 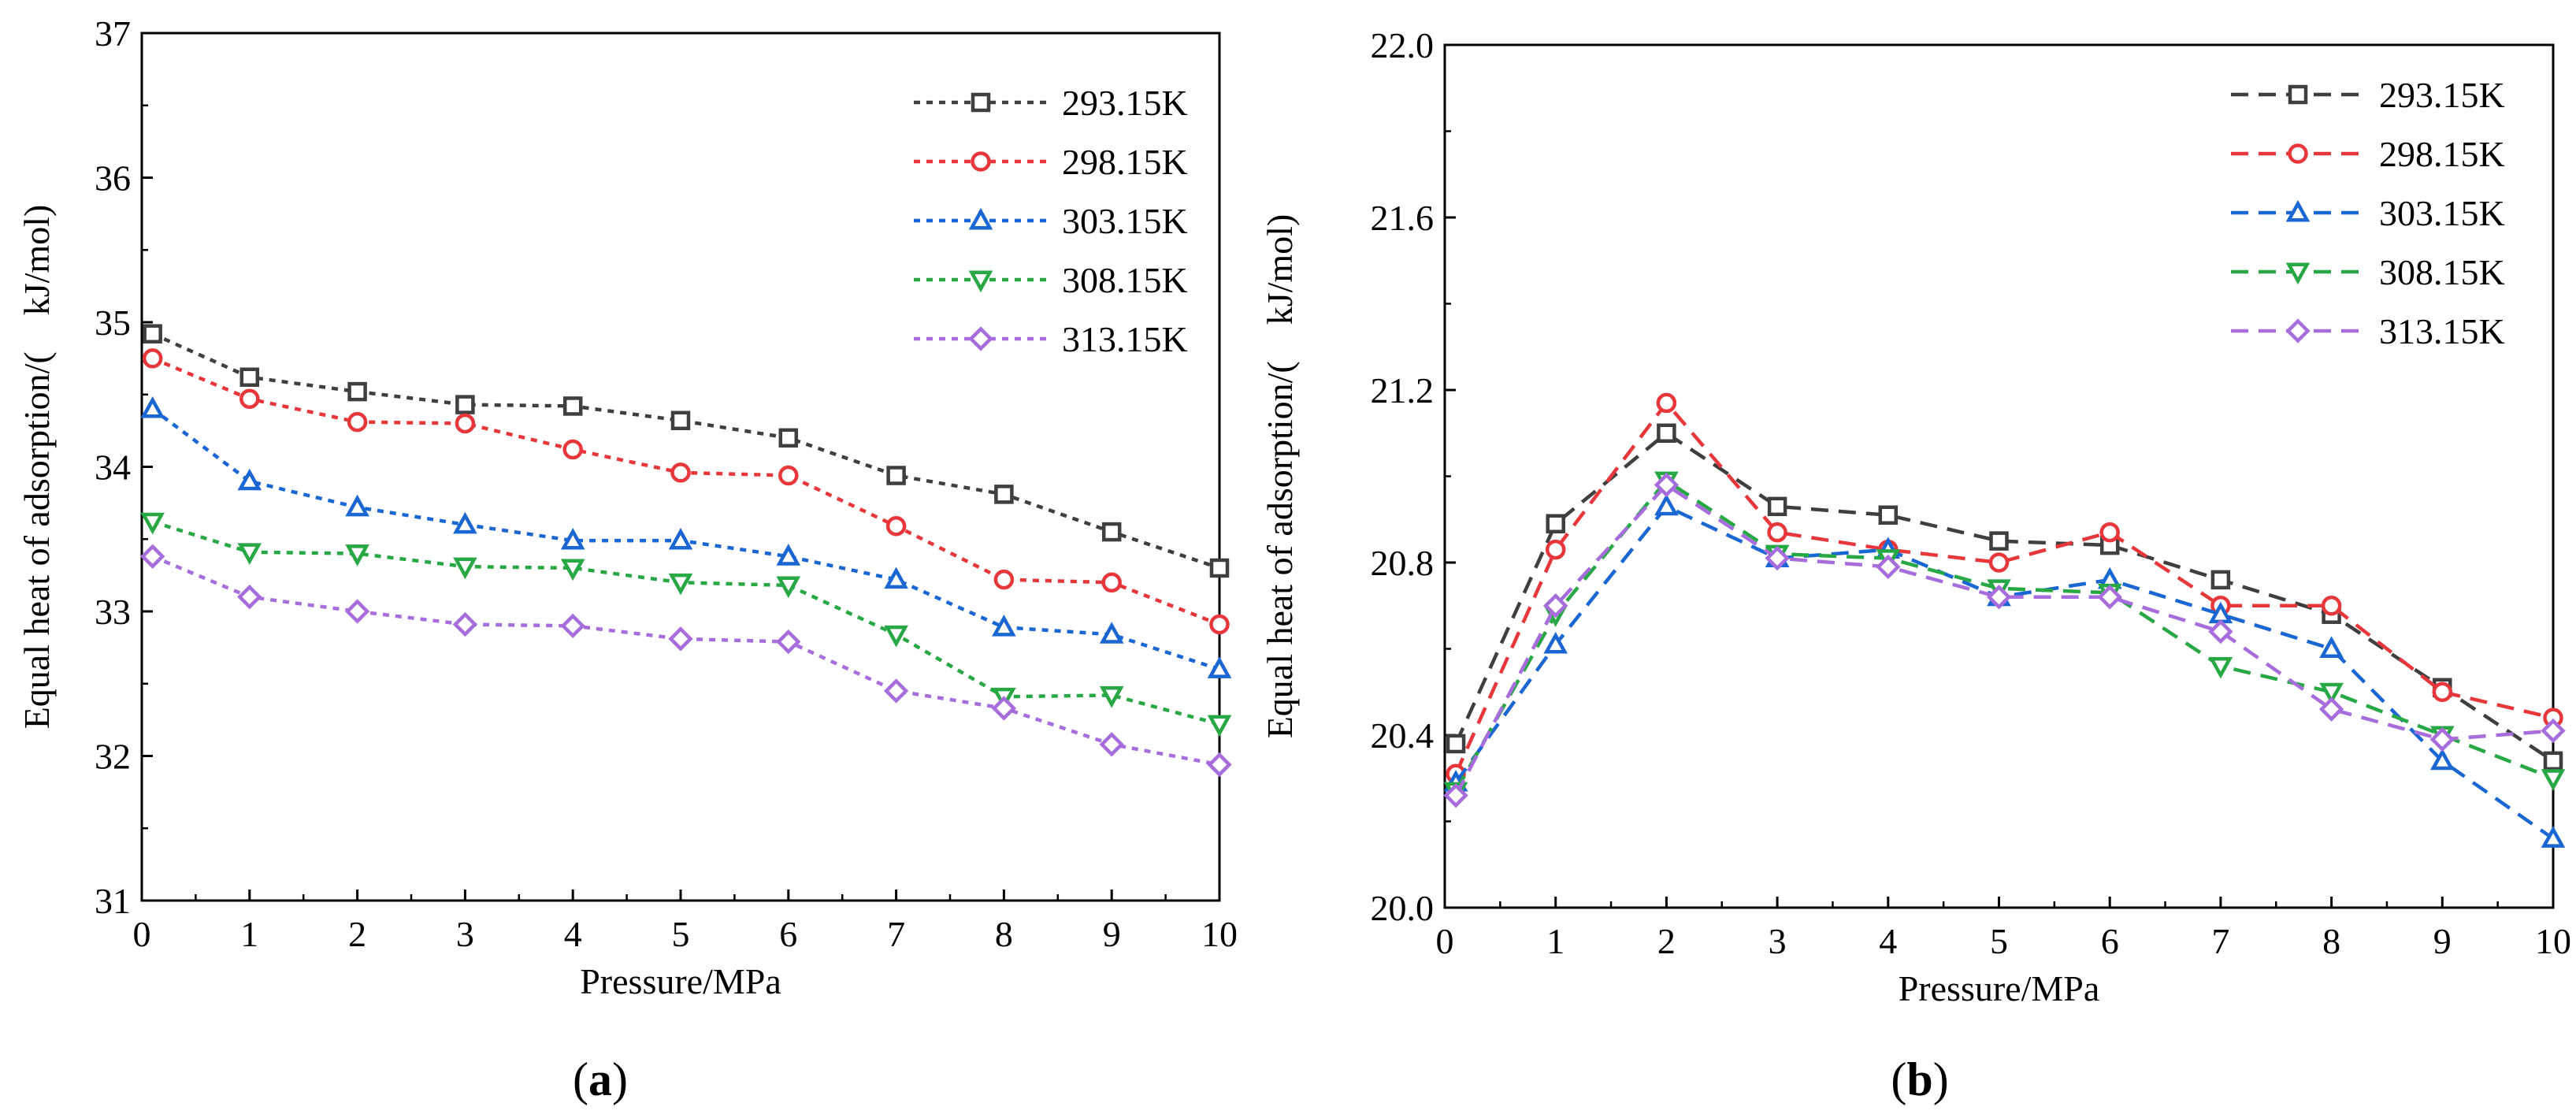 What do you see at coordinates (1403, 908) in the screenshot?
I see `y-tick-label: 20.0` at bounding box center [1403, 908].